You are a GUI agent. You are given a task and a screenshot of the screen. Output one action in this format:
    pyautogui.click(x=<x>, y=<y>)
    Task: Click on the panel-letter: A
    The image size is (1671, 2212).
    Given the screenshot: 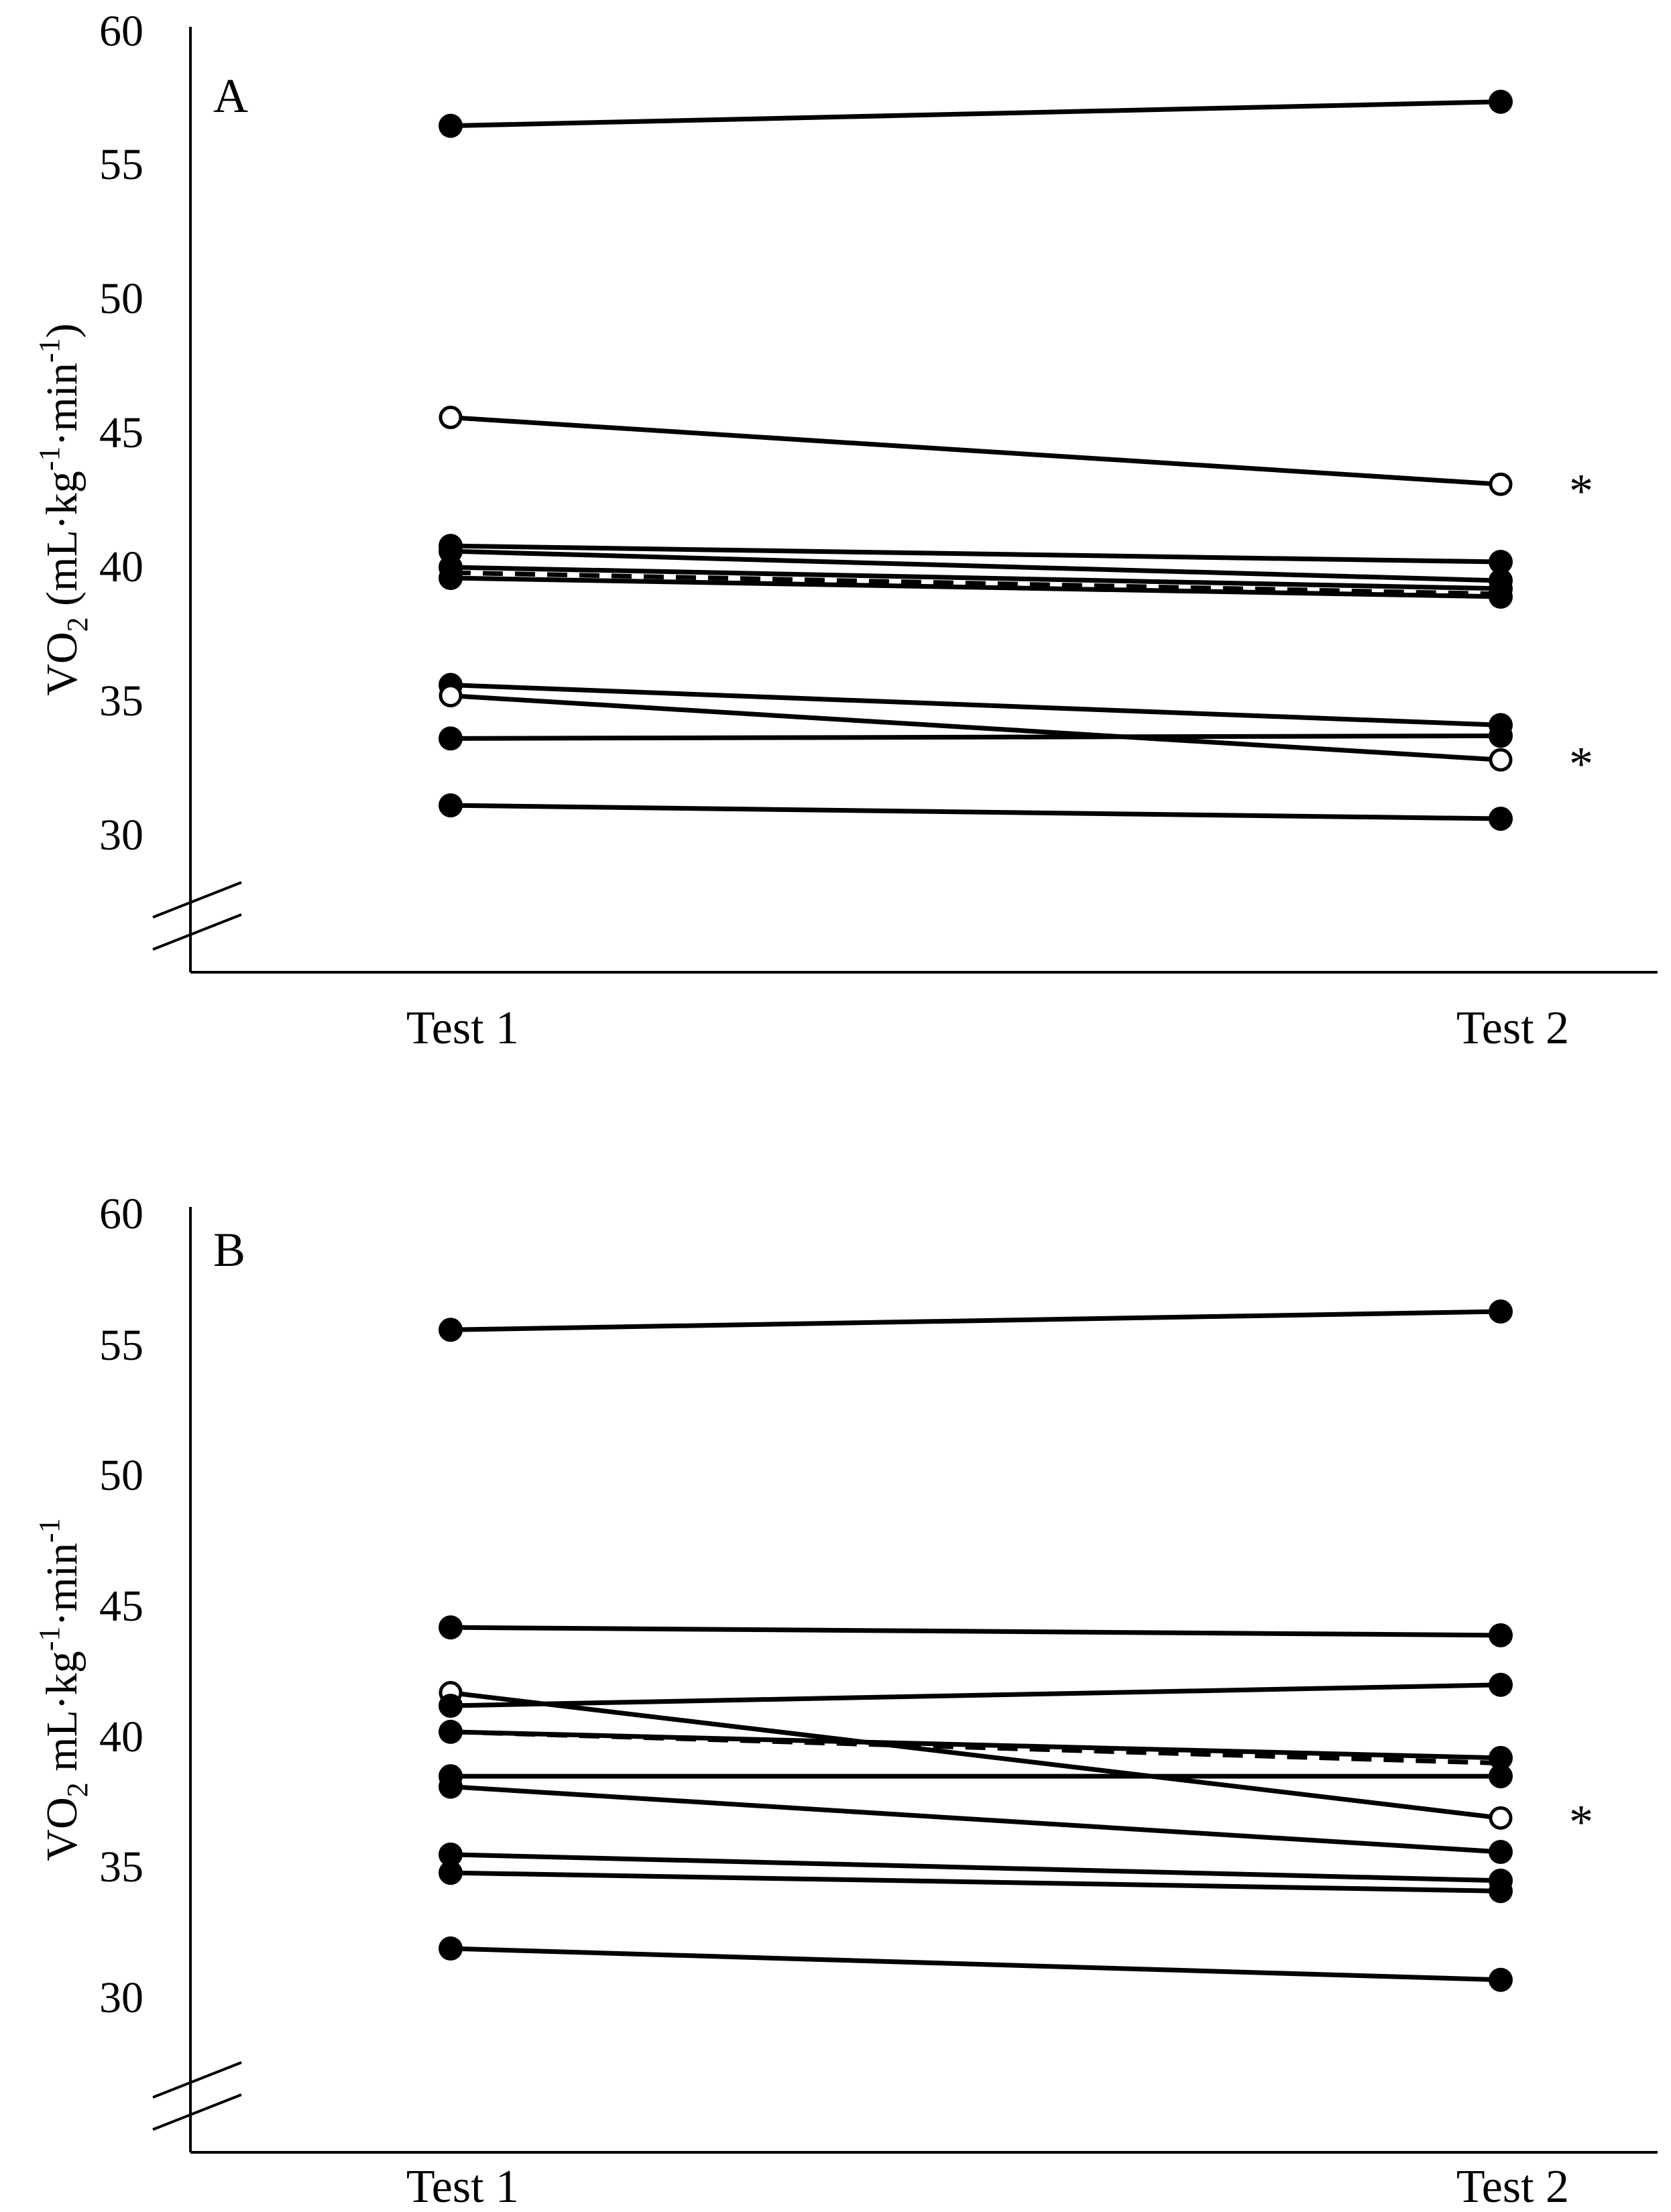 What is the action you would take?
    pyautogui.click(x=230, y=96)
    